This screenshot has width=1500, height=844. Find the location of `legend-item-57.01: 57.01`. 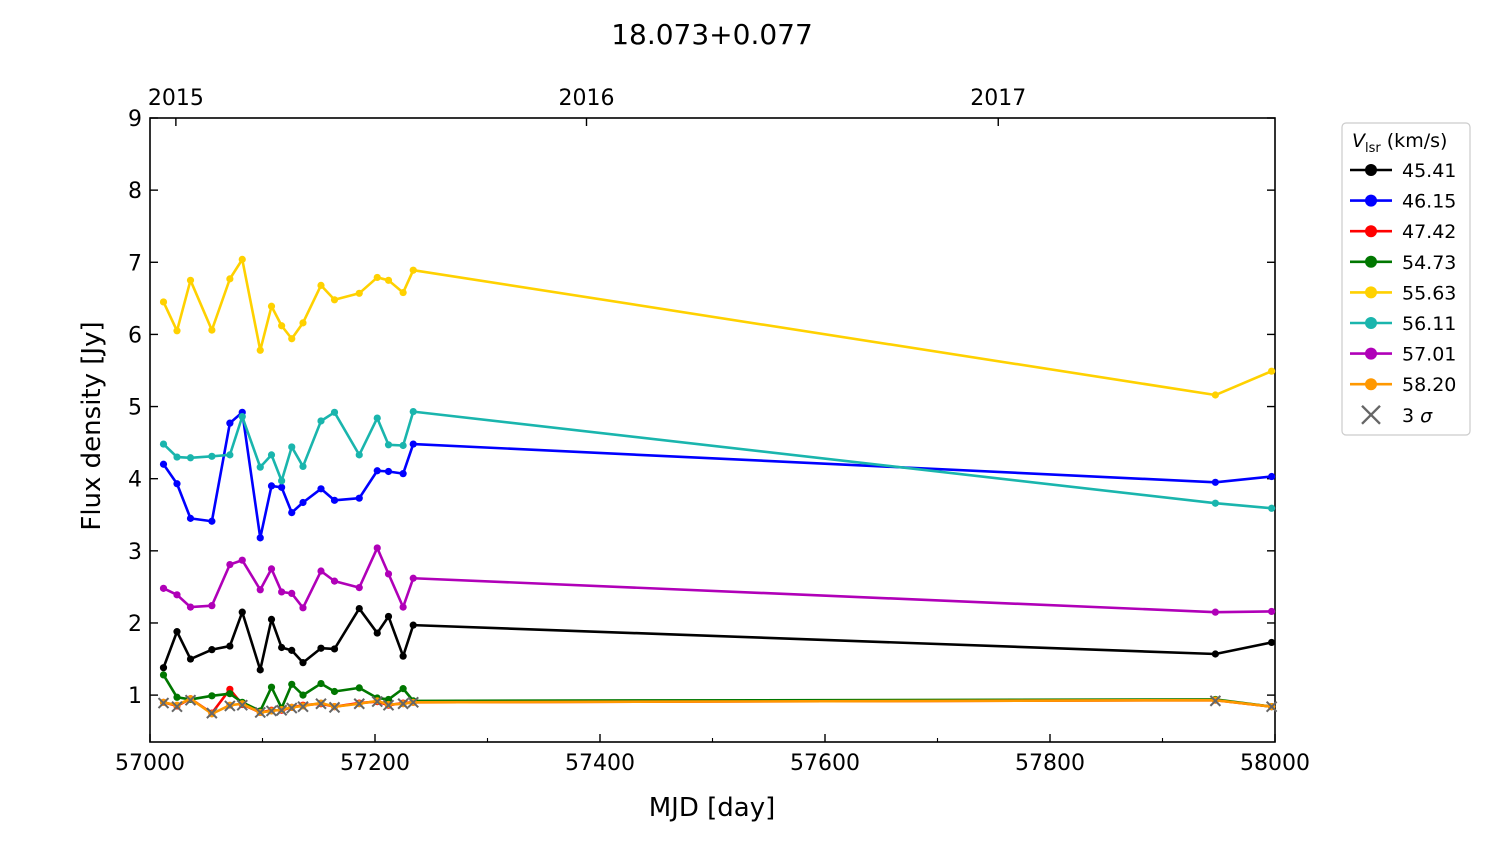

legend-item-57.01: 57.01 is located at coordinates (1403, 355).